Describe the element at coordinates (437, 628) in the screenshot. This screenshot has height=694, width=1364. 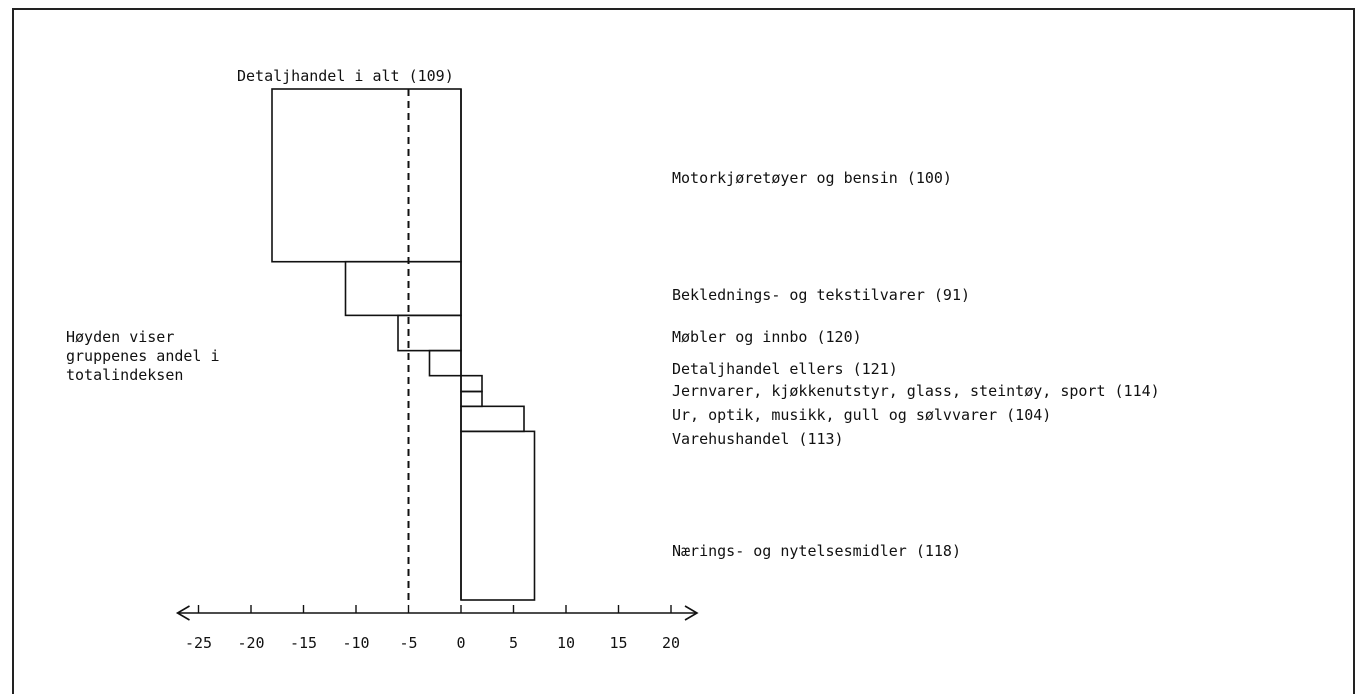
I see `x-axis: -25 -20 -15 -10 -5 0 5 10 15 20` at that location.